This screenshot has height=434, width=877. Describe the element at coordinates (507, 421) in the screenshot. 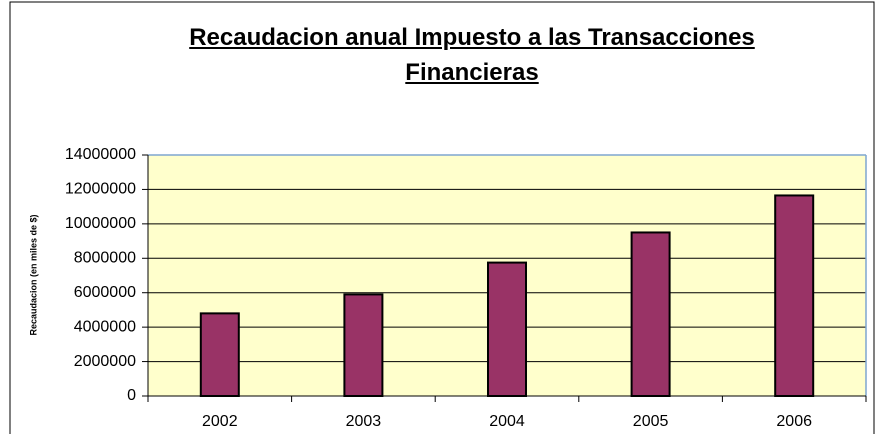

I see `x-tick-label: 2004` at that location.